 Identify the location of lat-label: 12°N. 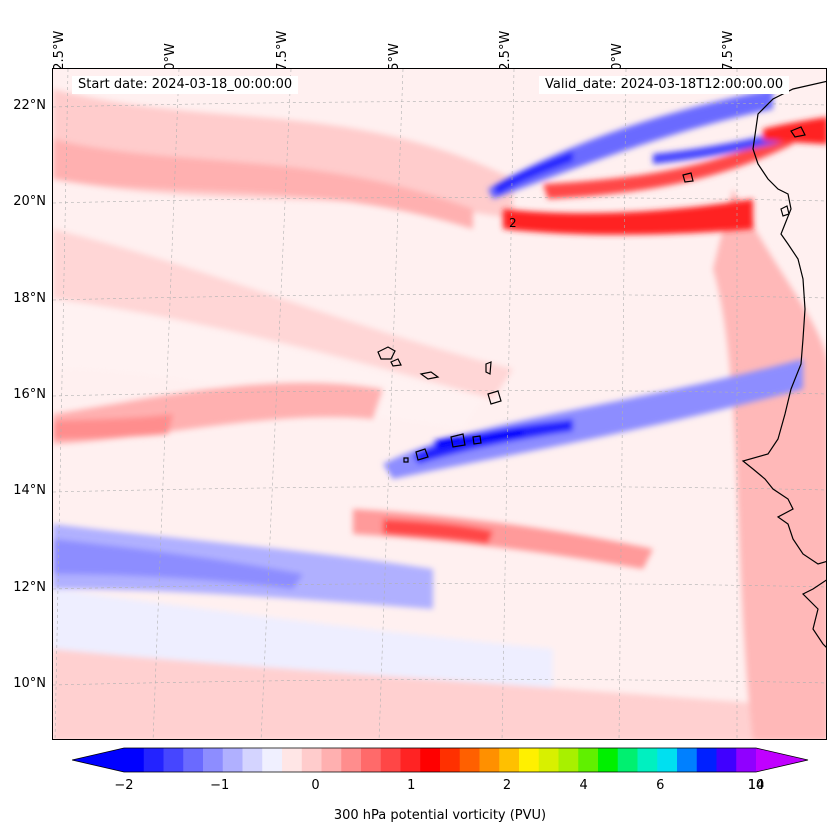
(29, 587).